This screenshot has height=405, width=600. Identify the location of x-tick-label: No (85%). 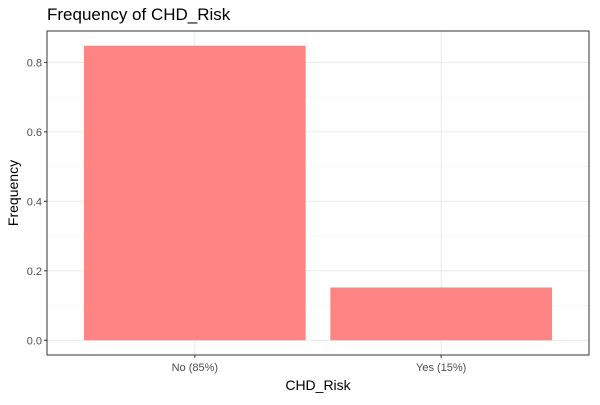
(195, 368).